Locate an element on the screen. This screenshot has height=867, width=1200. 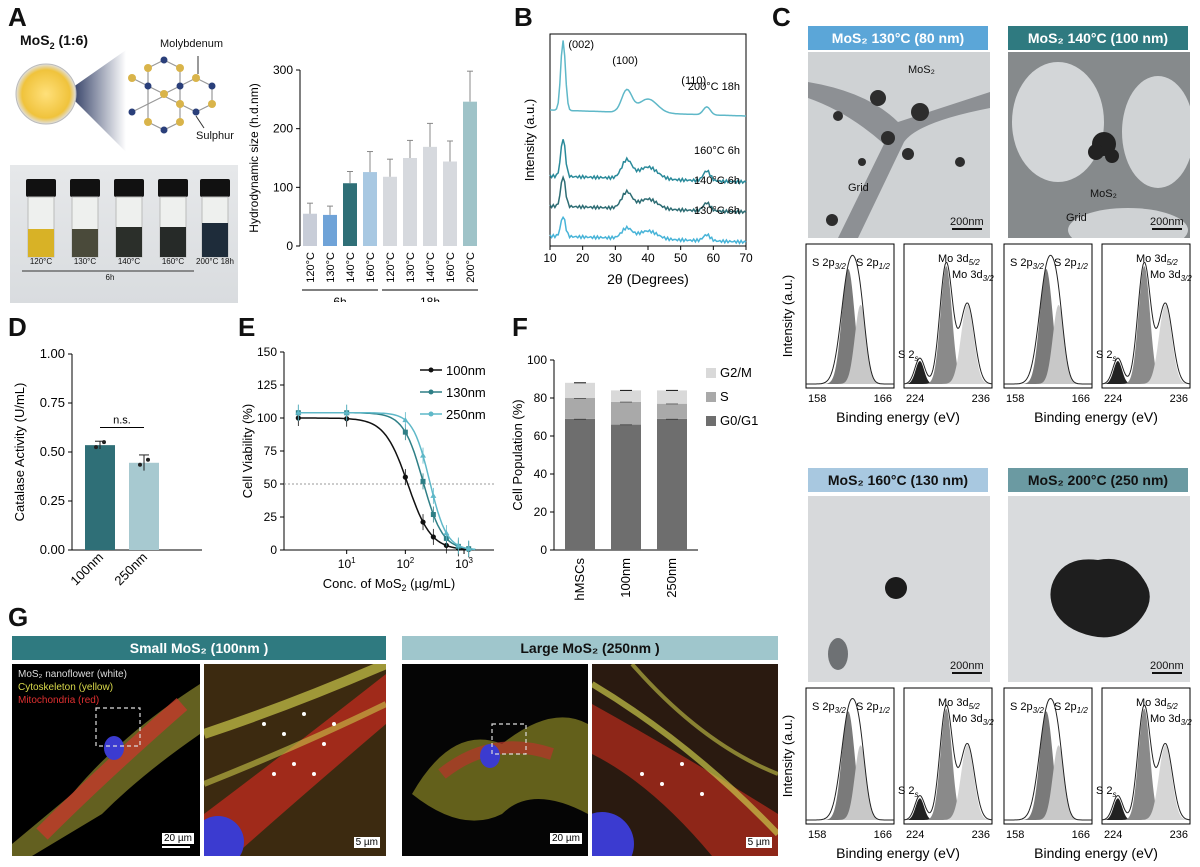
banner-small-mos2: Small MoS₂ (100nm ) is located at coordinates (199, 648).